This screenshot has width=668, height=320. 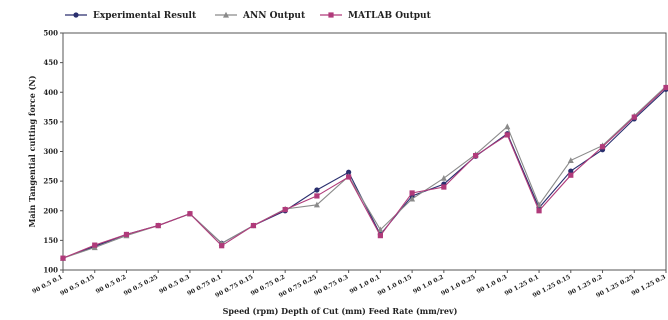 I want to click on x-tick-label: 90 0.75 0.3, so click(x=331, y=286).